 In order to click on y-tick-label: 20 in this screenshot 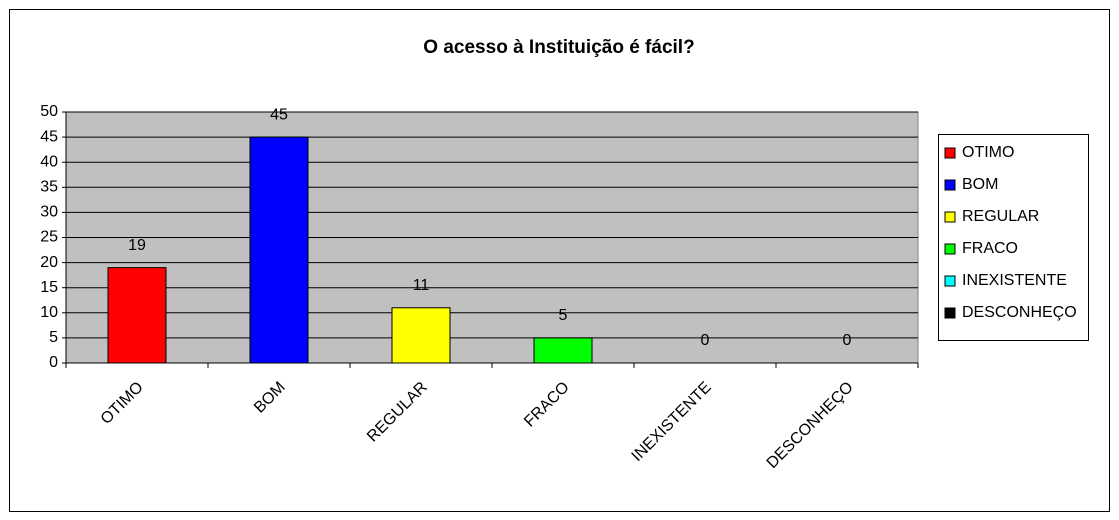, I will do `click(49, 262)`.